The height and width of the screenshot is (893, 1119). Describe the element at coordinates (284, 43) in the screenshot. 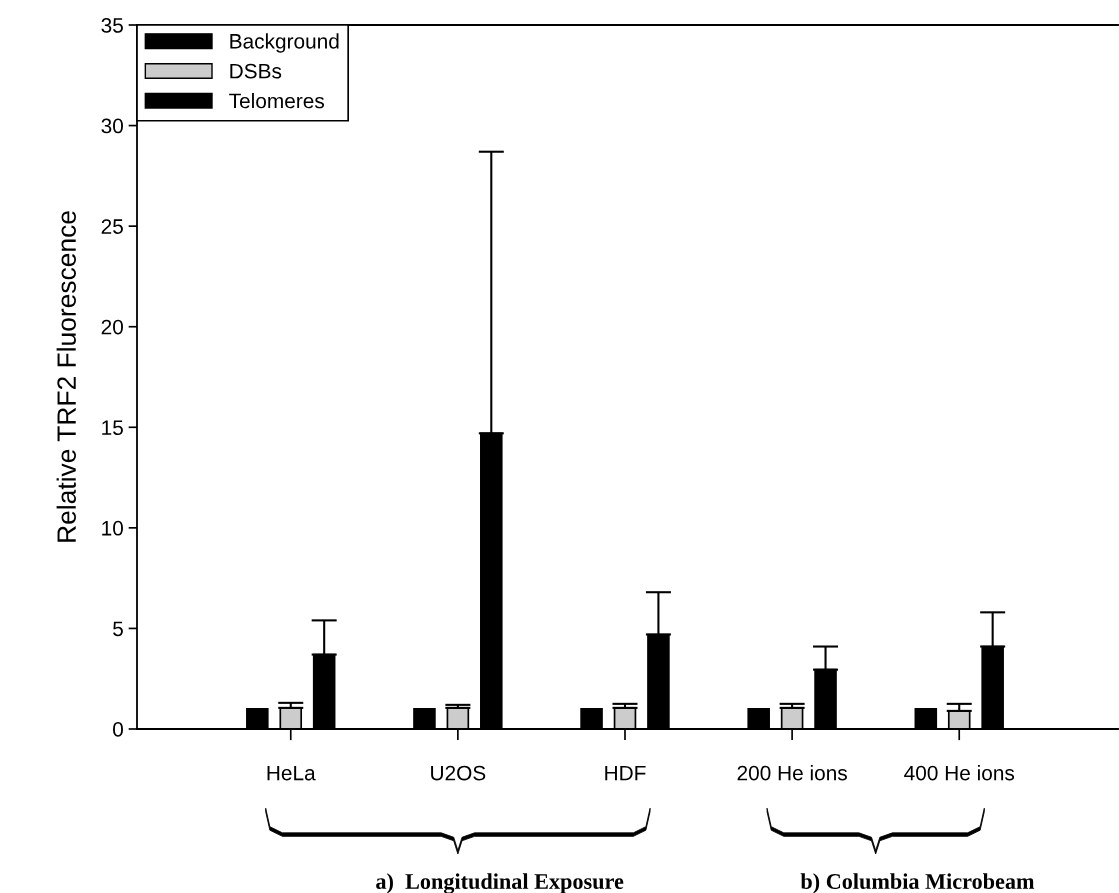

I see `legend-label: Background` at that location.